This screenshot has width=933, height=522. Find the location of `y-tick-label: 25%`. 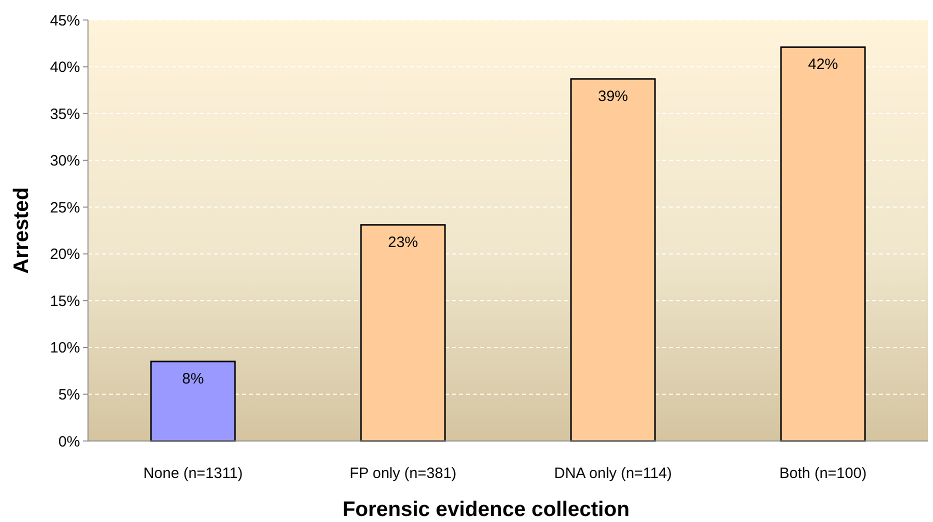

y-tick-label: 25% is located at coordinates (65, 207).